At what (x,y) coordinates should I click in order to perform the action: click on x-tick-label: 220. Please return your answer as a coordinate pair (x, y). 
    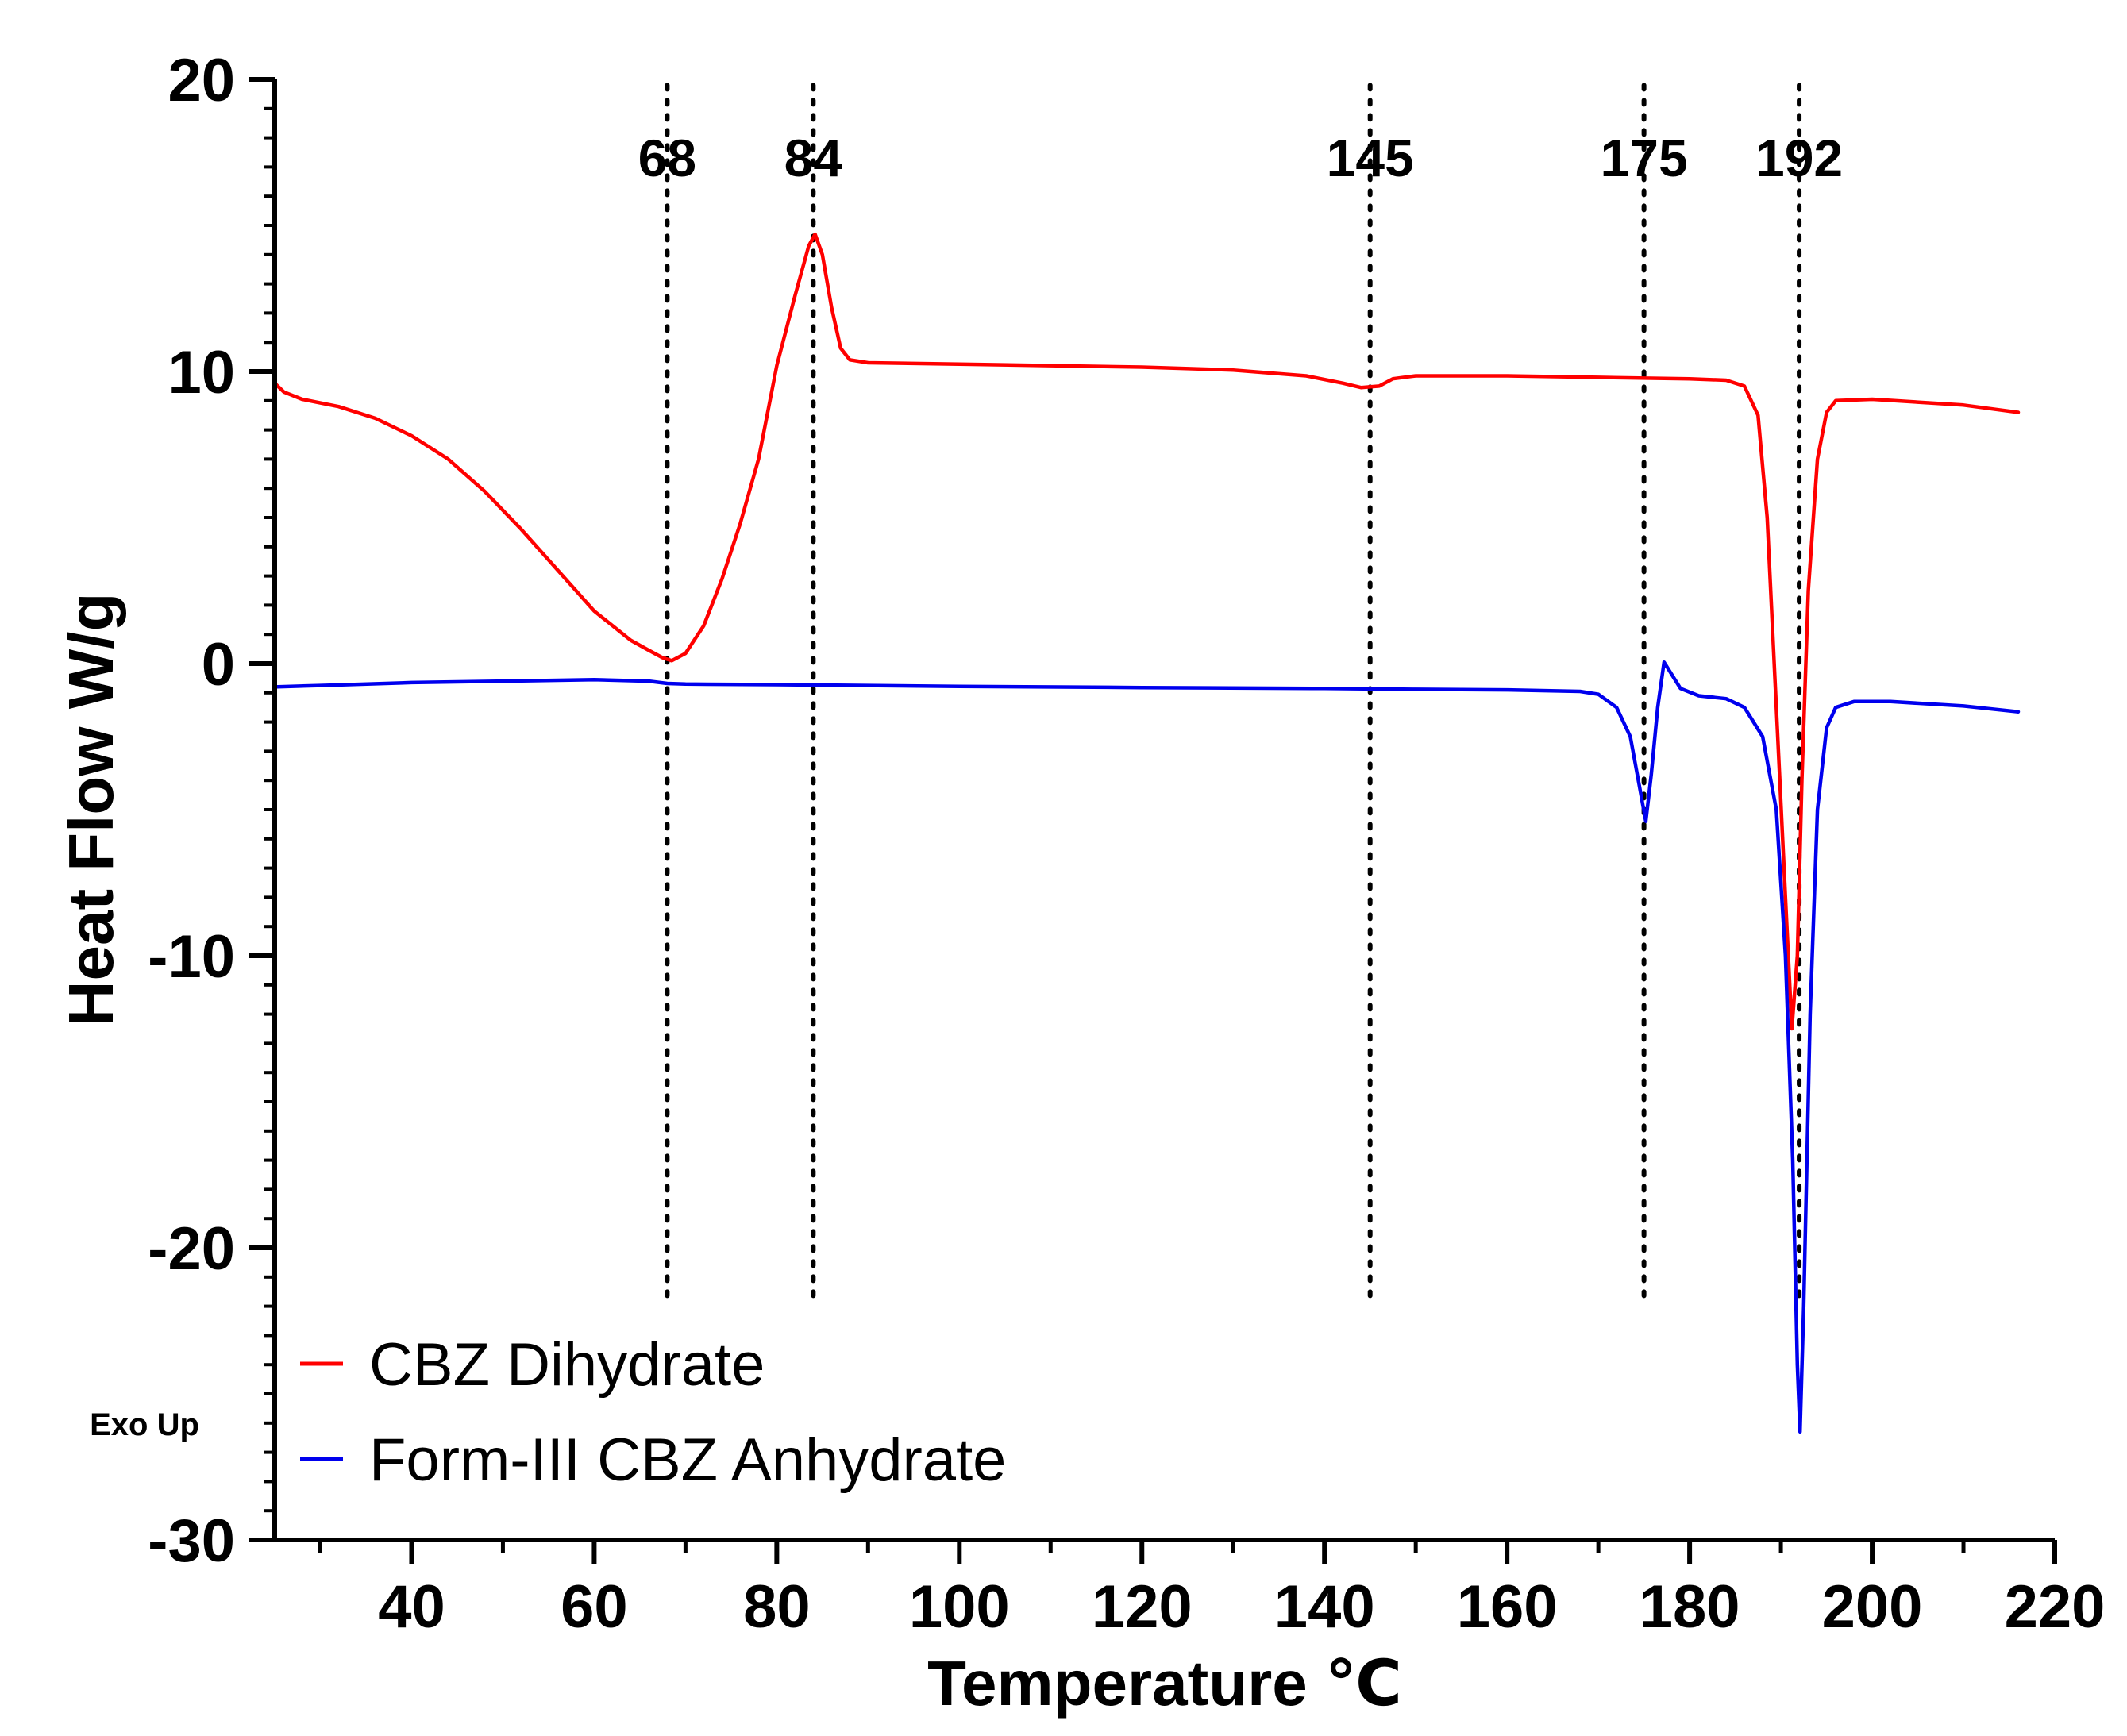
    Looking at the image, I should click on (2055, 1607).